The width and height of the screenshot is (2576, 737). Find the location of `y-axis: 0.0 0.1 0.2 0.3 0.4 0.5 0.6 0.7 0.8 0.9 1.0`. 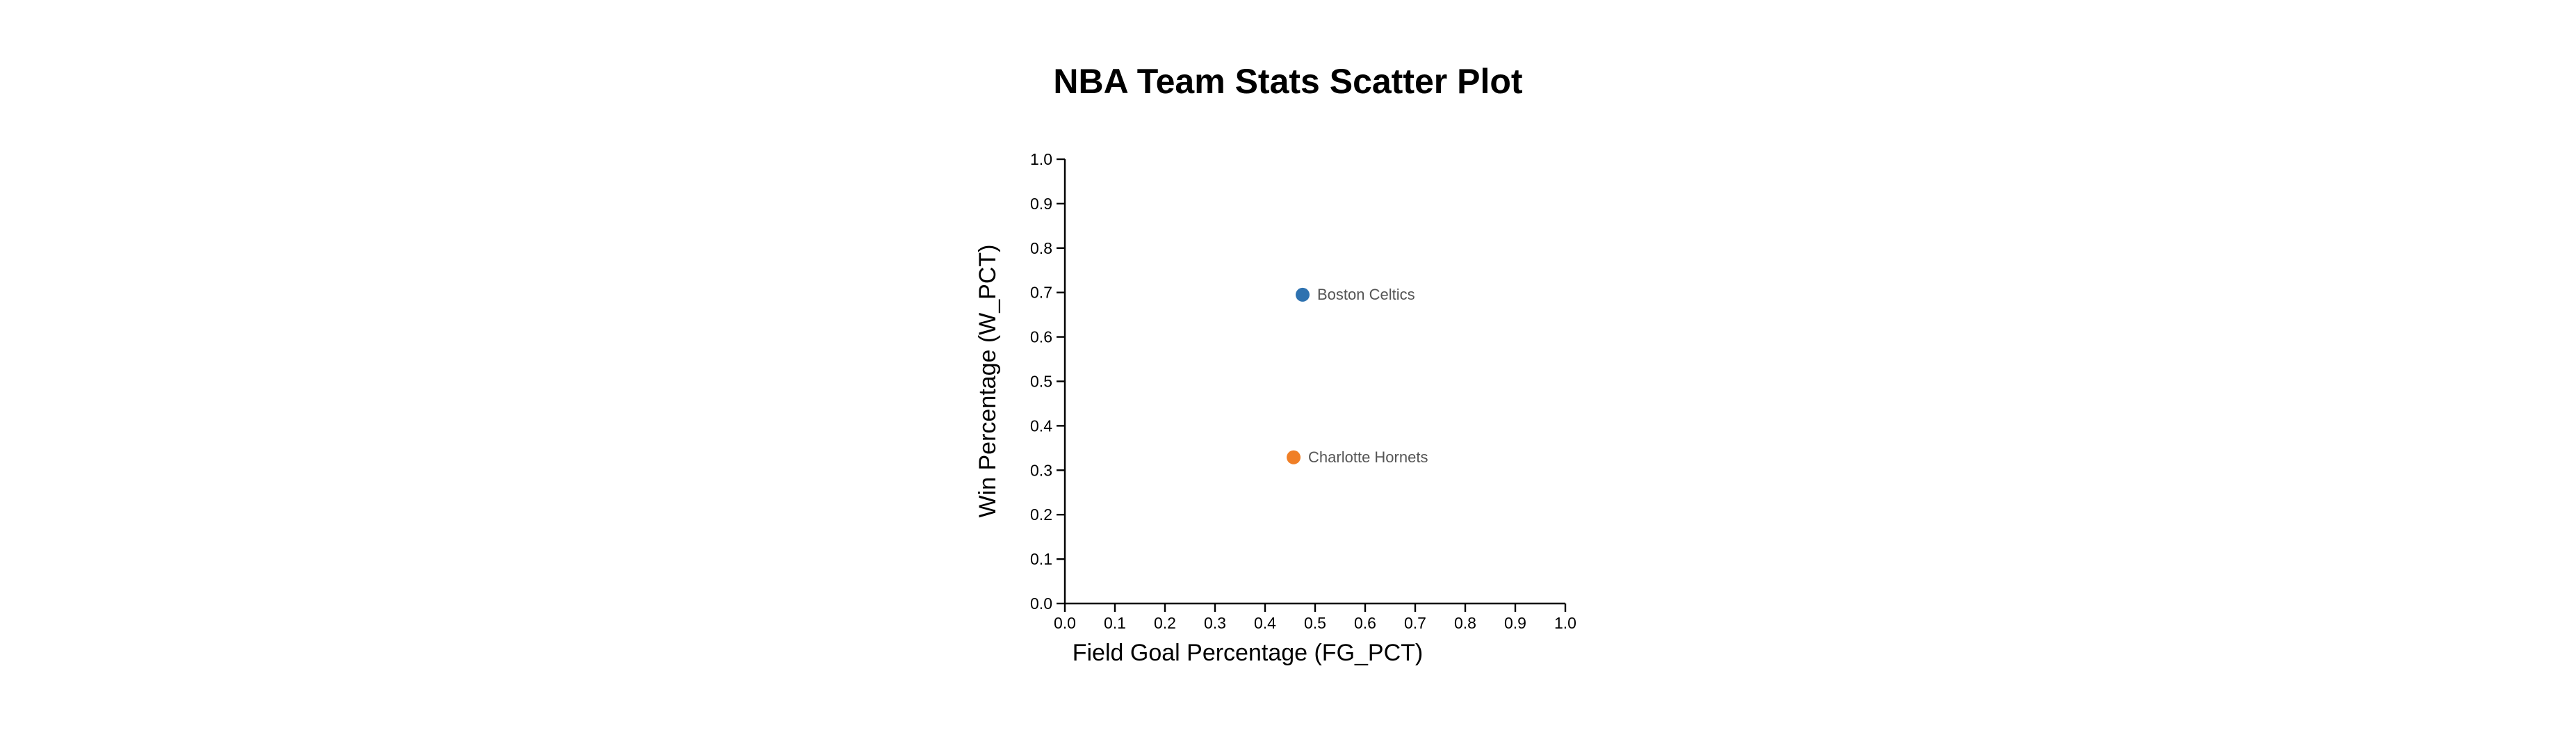

y-axis: 0.0 0.1 0.2 0.3 0.4 0.5 0.6 0.7 0.8 0.9 1.0 is located at coordinates (1048, 381).